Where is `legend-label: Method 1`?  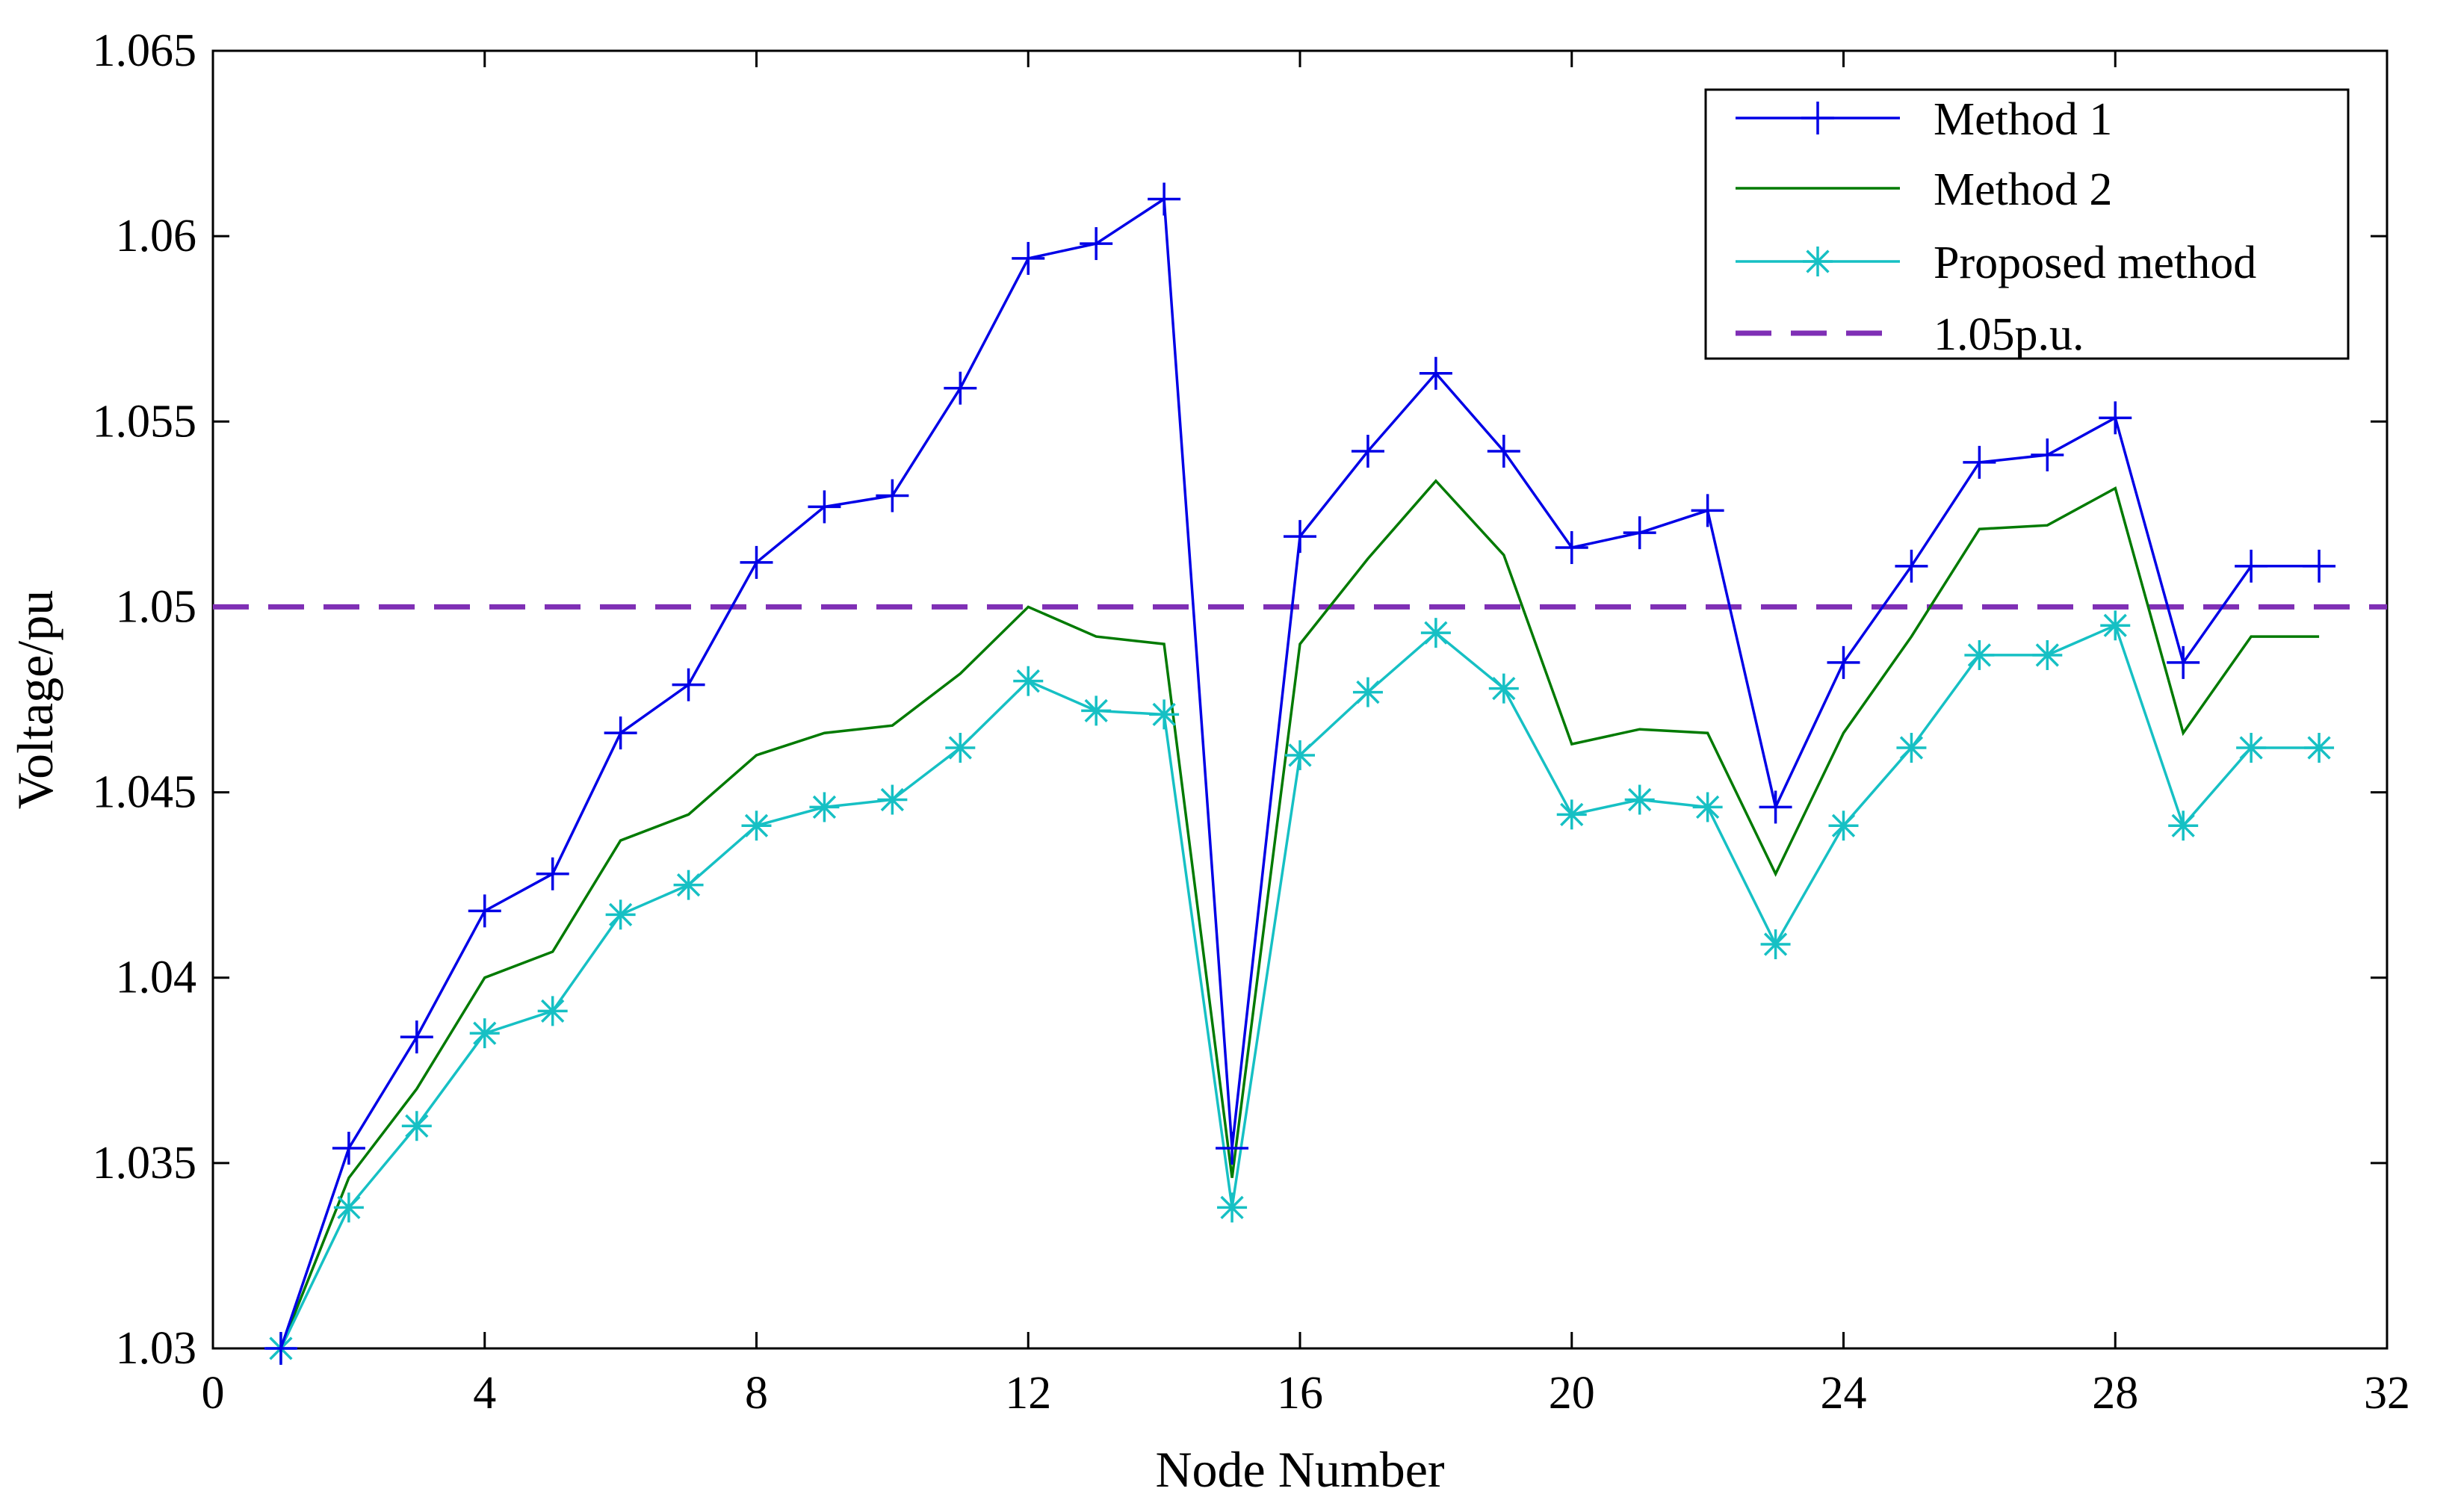 legend-label: Method 1 is located at coordinates (2023, 119).